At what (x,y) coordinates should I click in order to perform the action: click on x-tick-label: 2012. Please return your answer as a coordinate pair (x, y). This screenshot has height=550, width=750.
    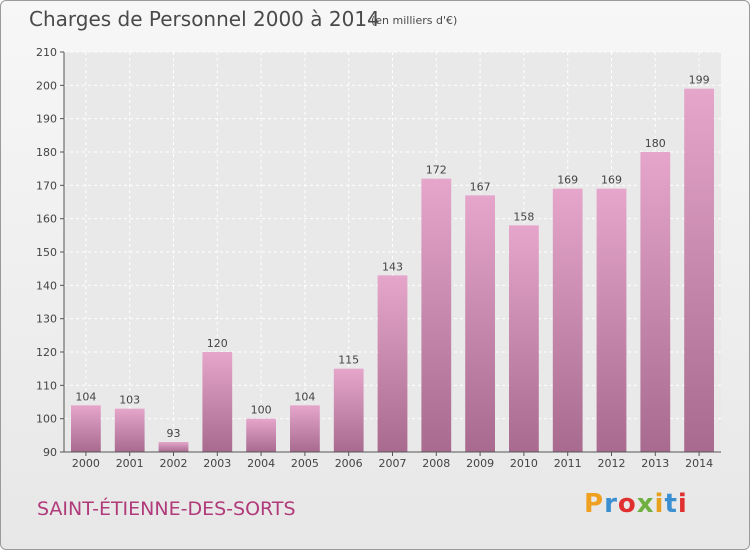
    Looking at the image, I should click on (612, 463).